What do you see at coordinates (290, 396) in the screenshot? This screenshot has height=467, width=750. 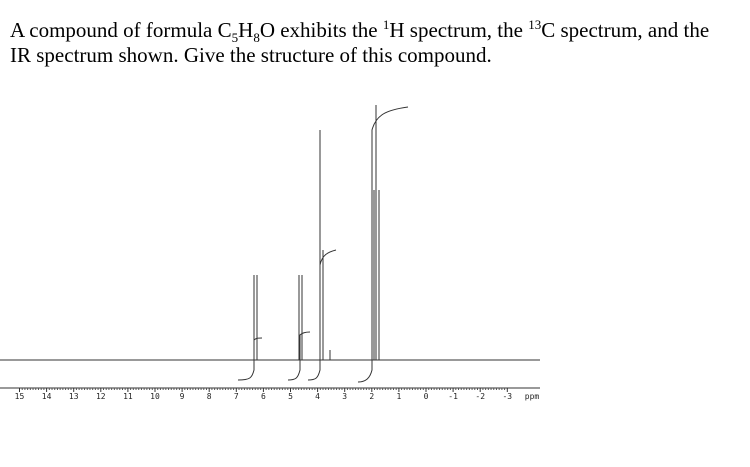 I see `tick-label: 5` at bounding box center [290, 396].